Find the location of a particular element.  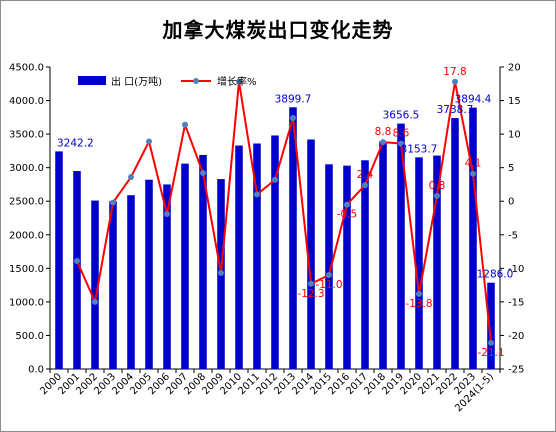

bar-export-2008 is located at coordinates (203, 261).